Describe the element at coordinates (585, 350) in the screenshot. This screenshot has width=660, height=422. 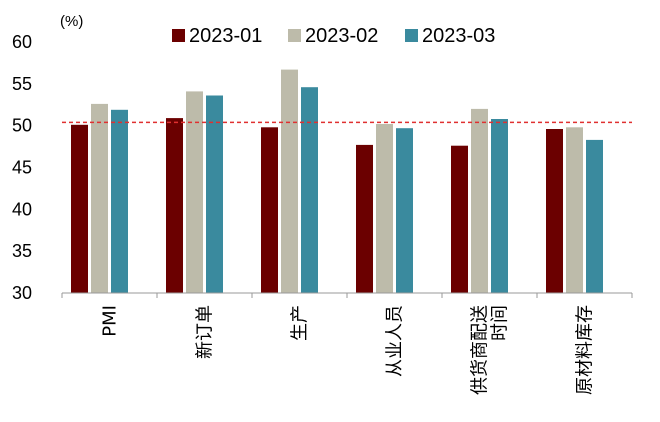
I see `x-tick-label: 原材料库存` at that location.